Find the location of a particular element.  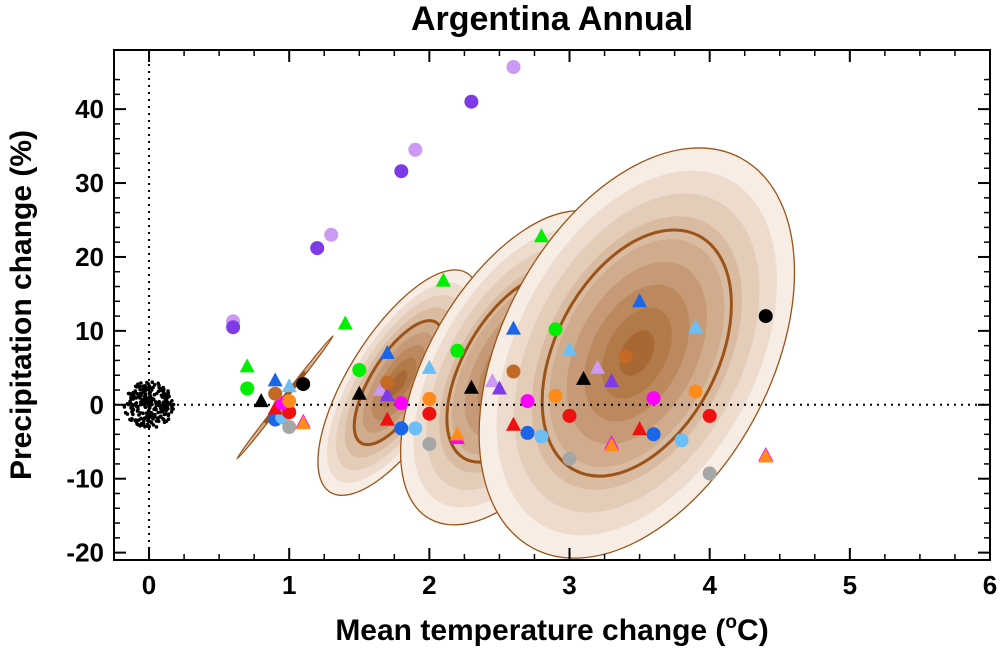

x-tick-label: 5 is located at coordinates (850, 585).